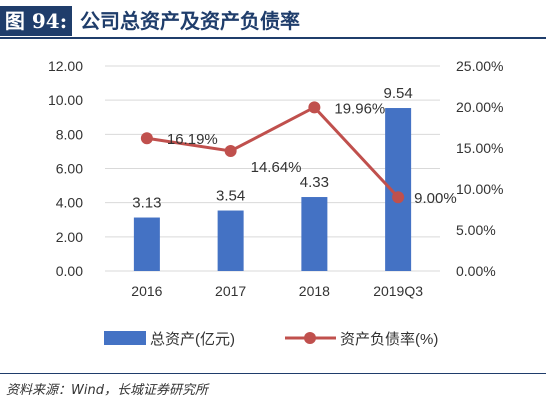  I want to click on line-data-label: 9.00%, so click(435, 198).